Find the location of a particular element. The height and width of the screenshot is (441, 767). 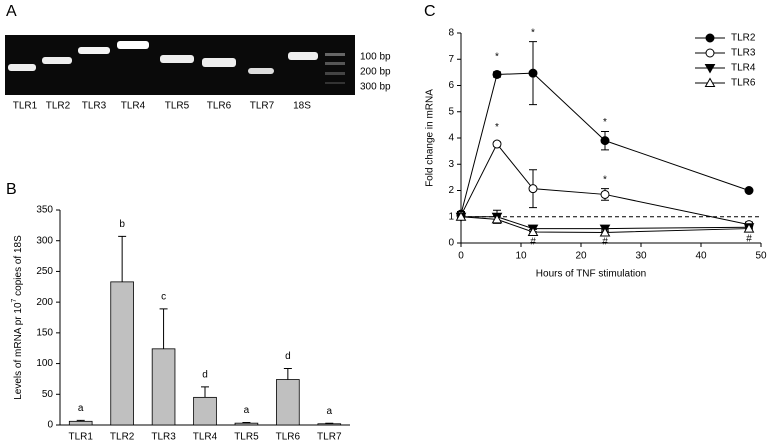

x-tick-label: TLR2 is located at coordinates (122, 436).